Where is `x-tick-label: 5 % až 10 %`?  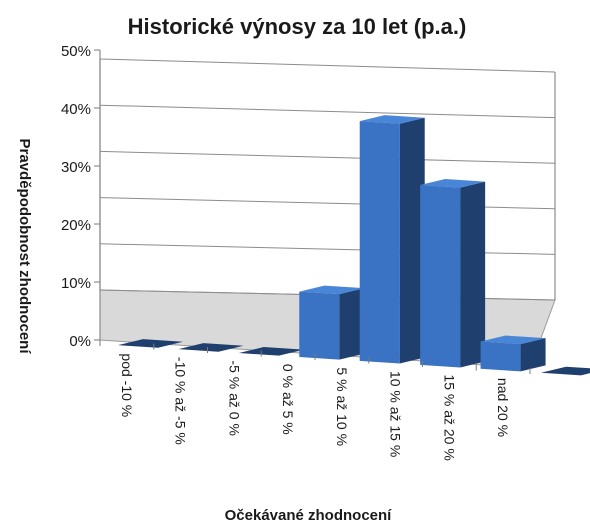 x-tick-label: 5 % až 10 % is located at coordinates (342, 406).